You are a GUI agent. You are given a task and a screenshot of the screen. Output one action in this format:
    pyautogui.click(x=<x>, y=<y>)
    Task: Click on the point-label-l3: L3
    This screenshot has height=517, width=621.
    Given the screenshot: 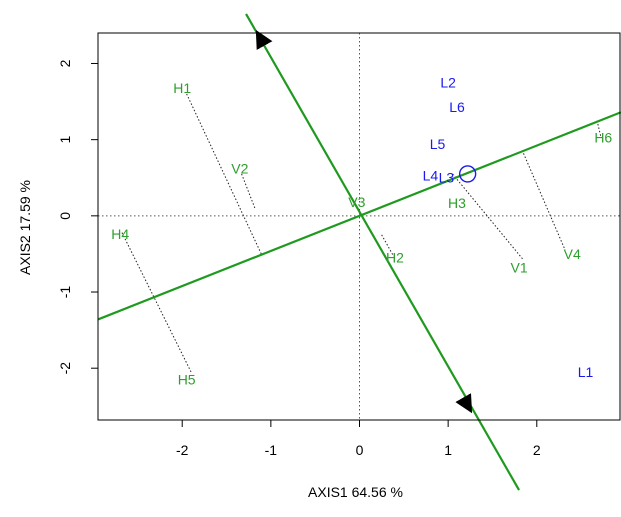 What is the action you would take?
    pyautogui.click(x=447, y=178)
    